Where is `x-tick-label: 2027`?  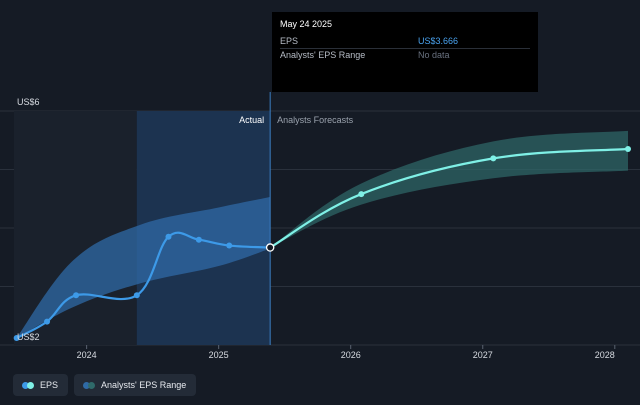 x-tick-label: 2027 is located at coordinates (483, 355).